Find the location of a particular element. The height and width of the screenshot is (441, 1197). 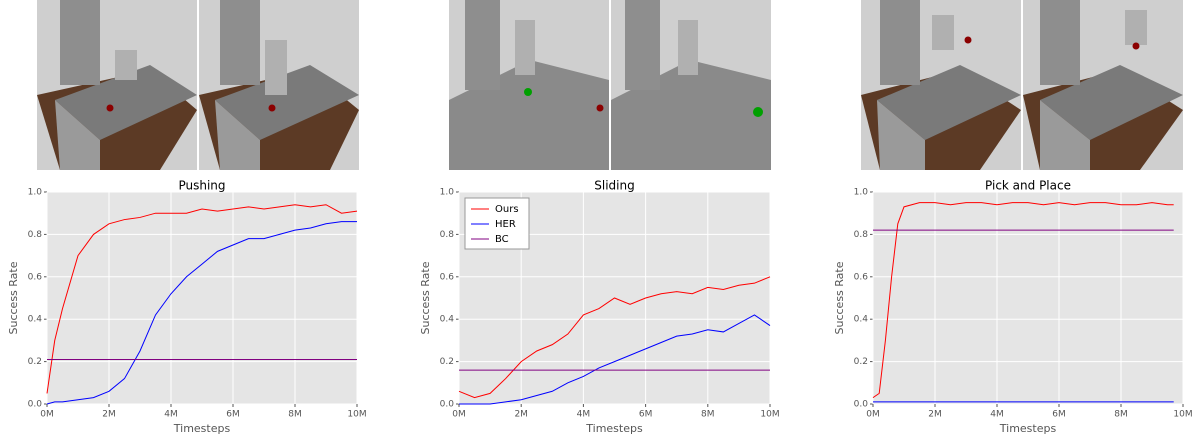

chart-title: Sliding is located at coordinates (614, 186).